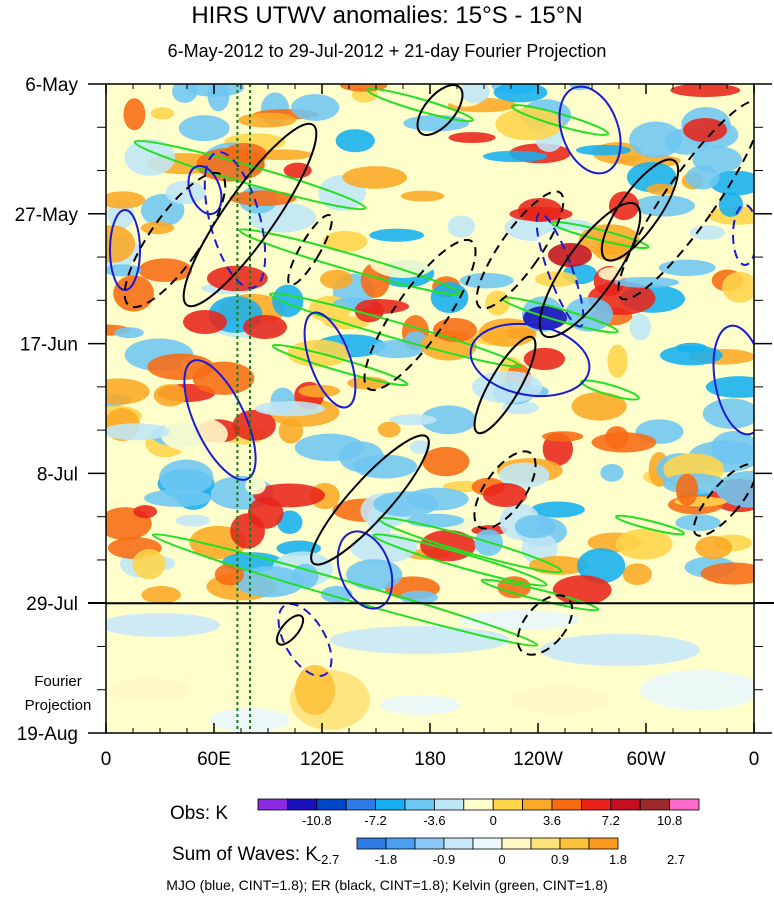 Image resolution: width=774 pixels, height=899 pixels. Describe the element at coordinates (214, 759) in the screenshot. I see `x-tick-label: 60E` at that location.